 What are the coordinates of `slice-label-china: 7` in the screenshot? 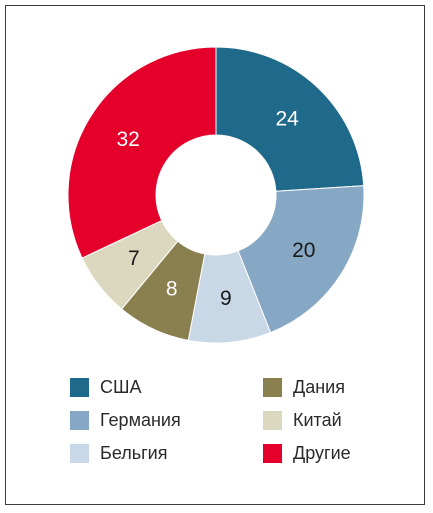 It's located at (134, 258).